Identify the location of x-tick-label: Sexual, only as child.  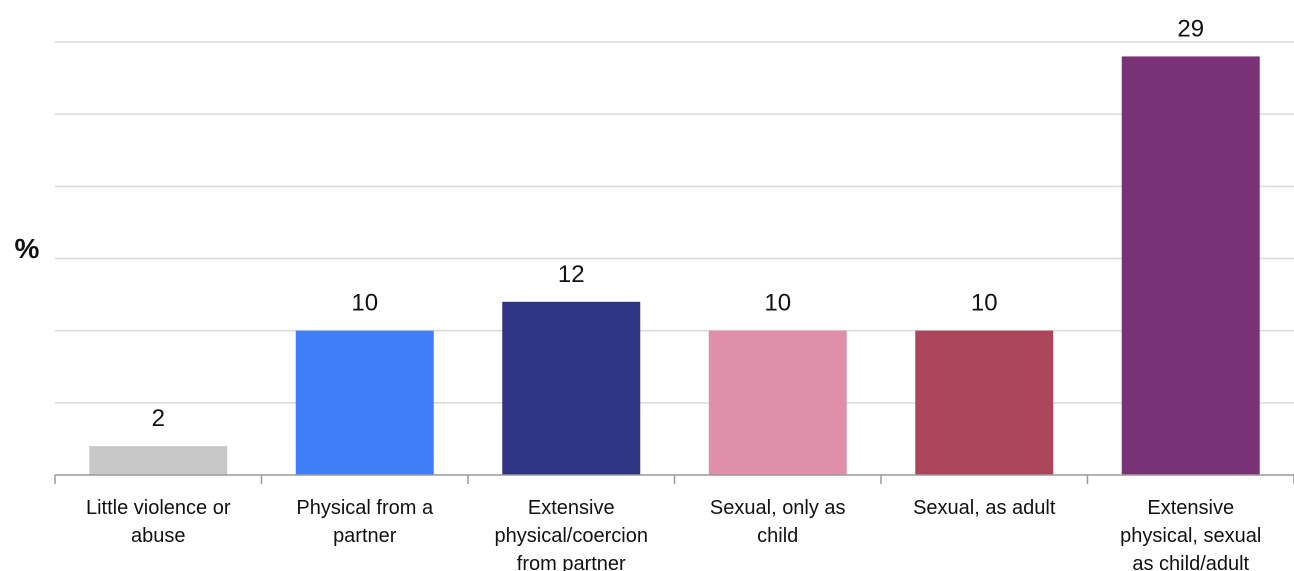
(778, 522).